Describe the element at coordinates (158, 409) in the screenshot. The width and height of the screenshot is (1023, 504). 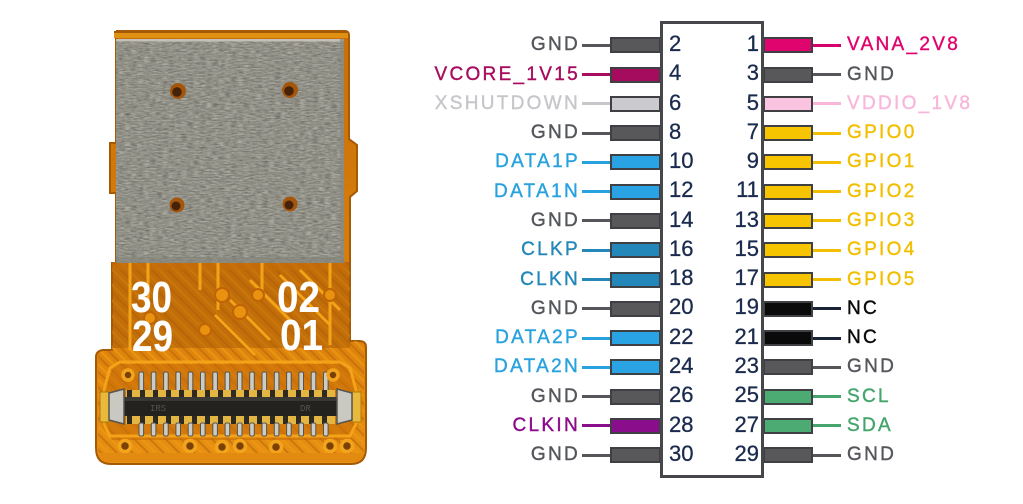
I see `svg-text: IRS` at that location.